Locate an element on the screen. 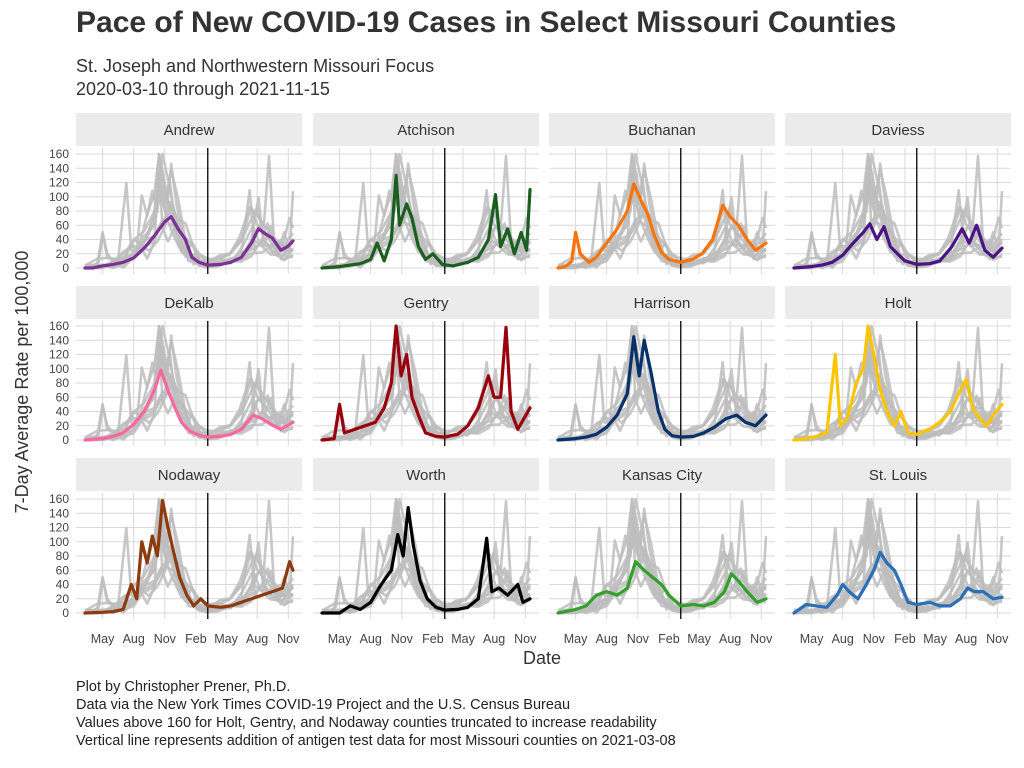  panel-atchison: Atchison is located at coordinates (426, 193).